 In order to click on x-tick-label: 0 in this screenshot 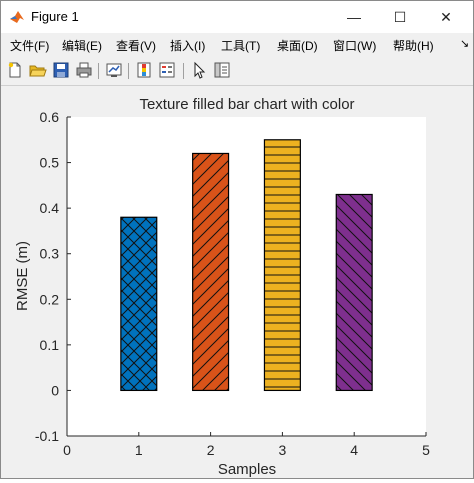, I will do `click(67, 450)`.